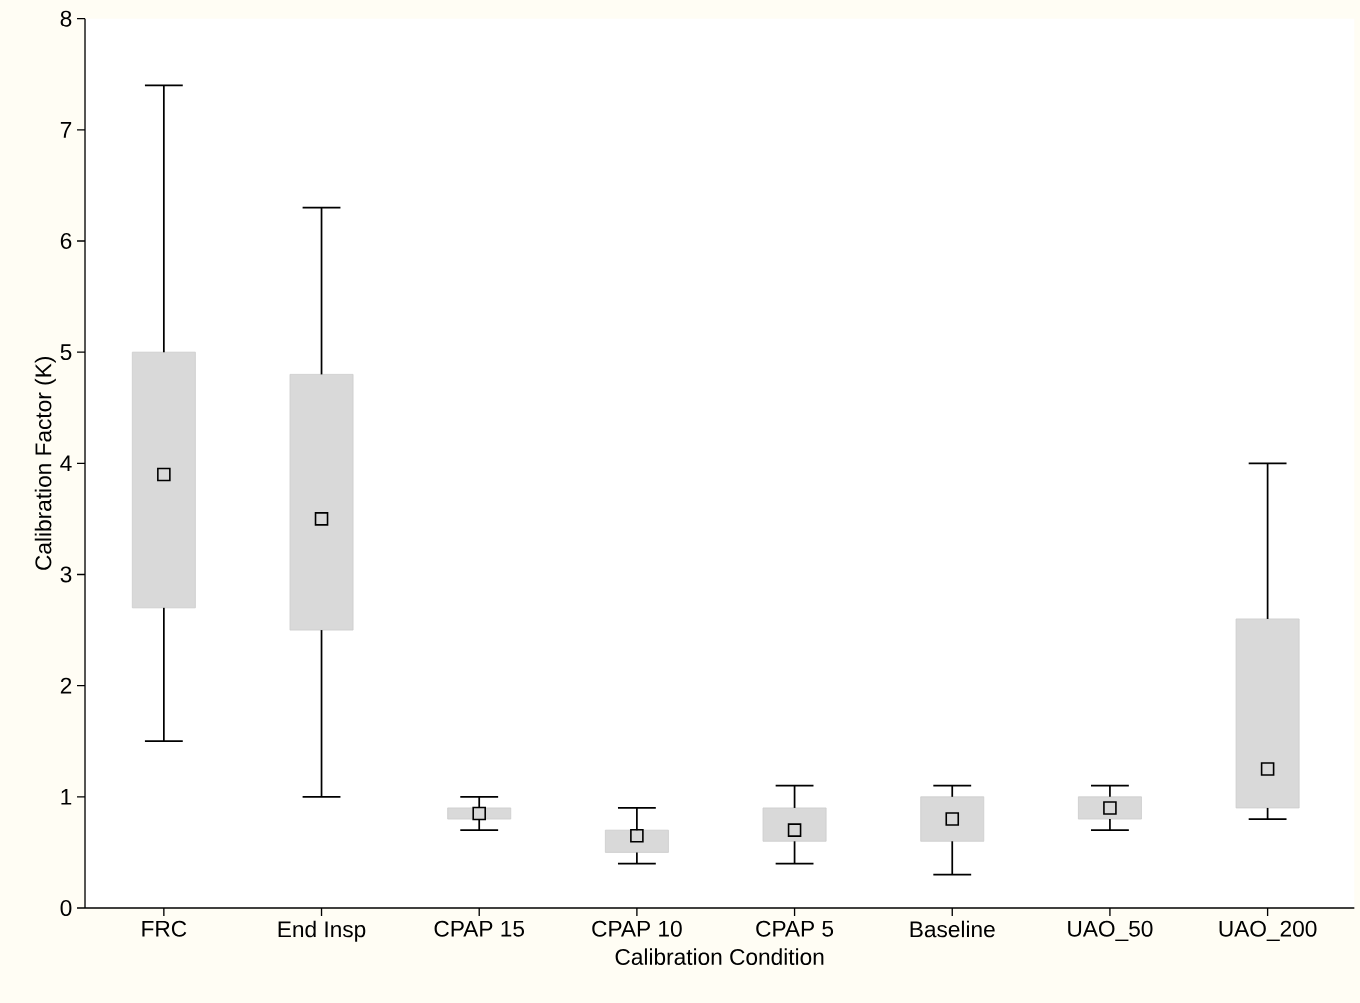  What do you see at coordinates (637, 928) in the screenshot?
I see `x-tick-label: CPAP 10` at bounding box center [637, 928].